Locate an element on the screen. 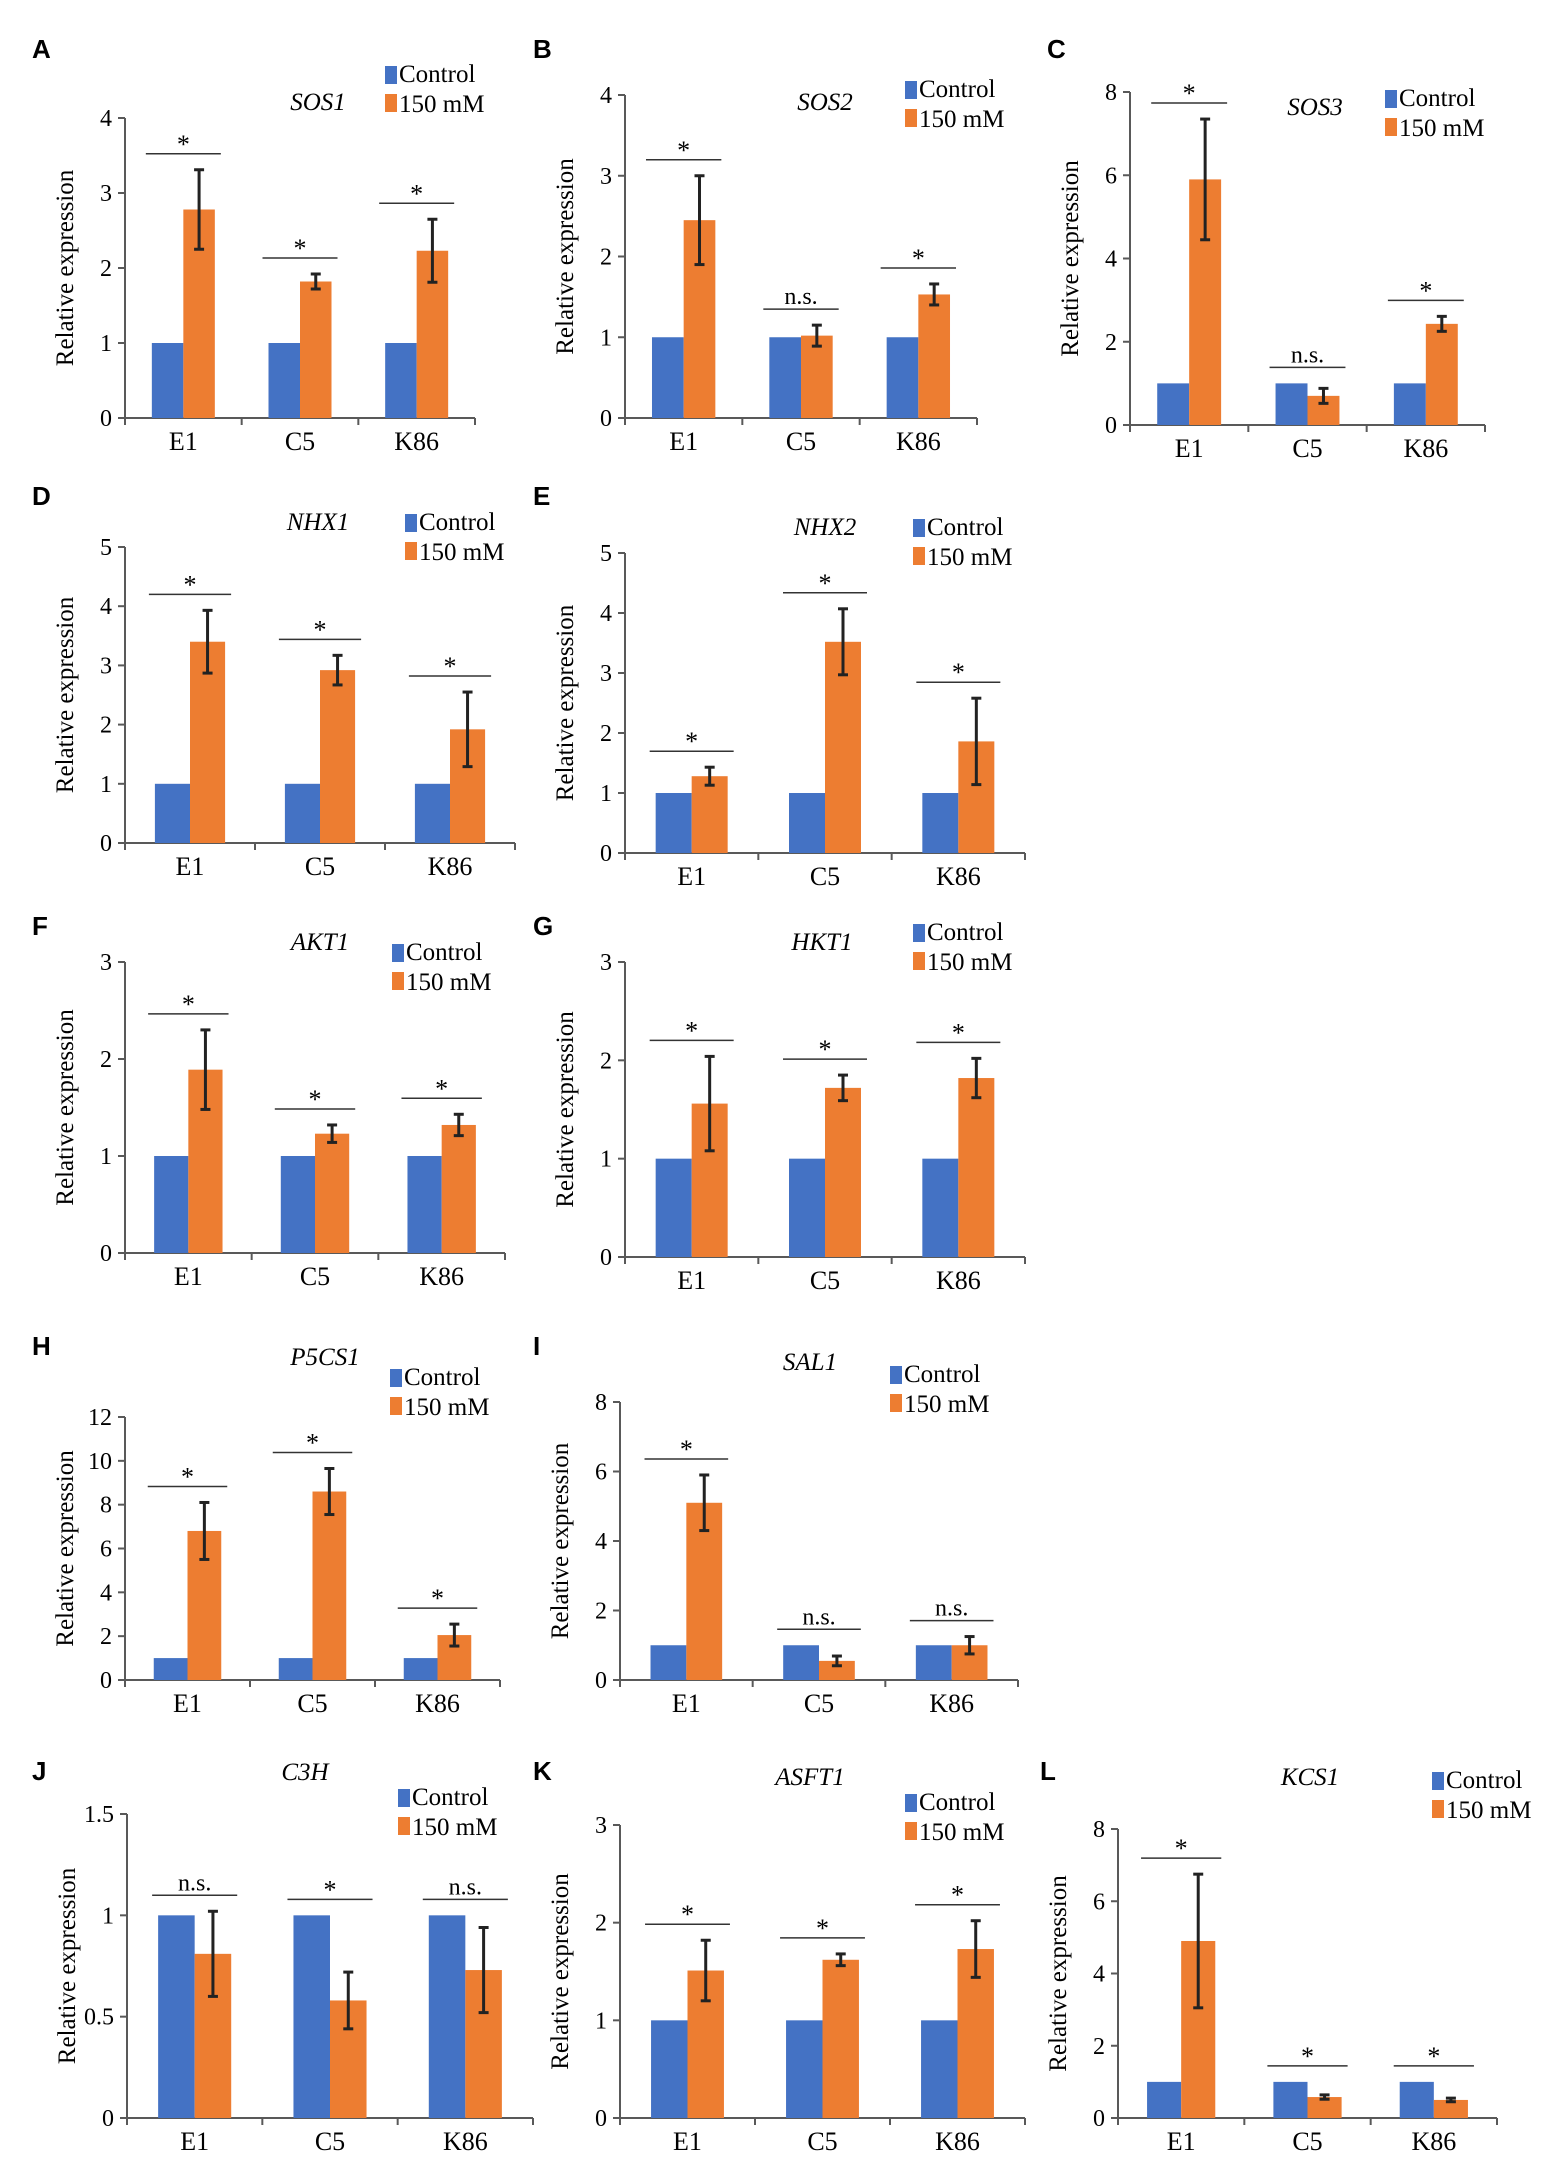 Image resolution: width=1562 pixels, height=2171 pixels. gene-title: HKT1 is located at coordinates (821, 942).